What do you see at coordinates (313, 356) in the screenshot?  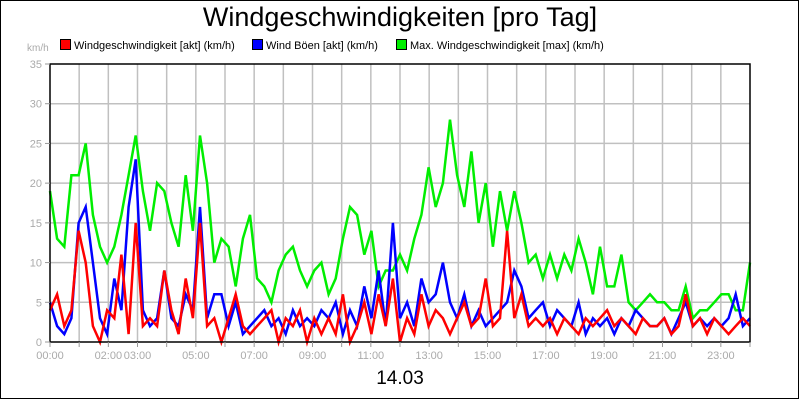 I see `x-tick-label: 09:00` at bounding box center [313, 356].